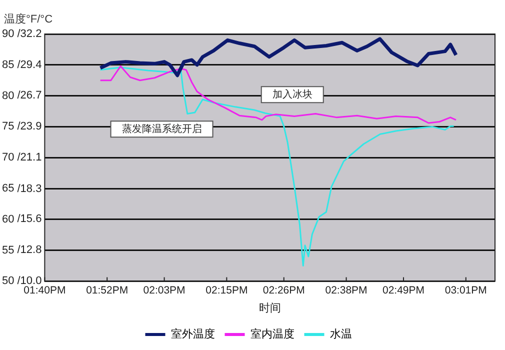 This screenshot has width=505, height=350. What do you see at coordinates (8, 250) in the screenshot?
I see `y-tick-label: 55` at bounding box center [8, 250].